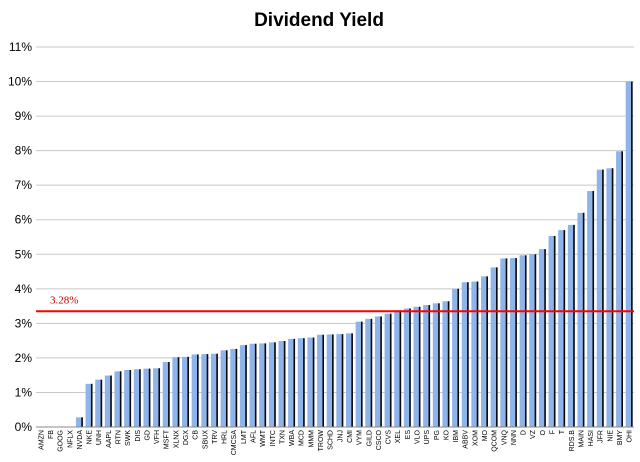  What do you see at coordinates (292, 438) in the screenshot?
I see `x-tick-label: WBA` at bounding box center [292, 438].